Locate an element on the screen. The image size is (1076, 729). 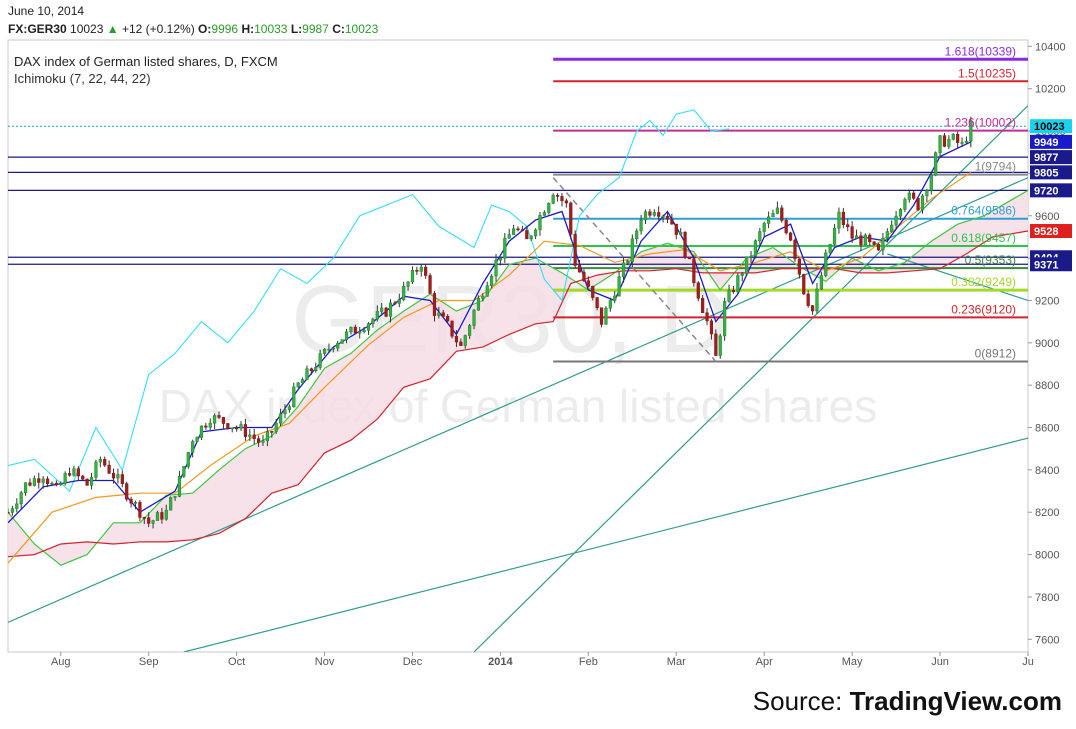
source-prefix: Source: is located at coordinates (801, 701).